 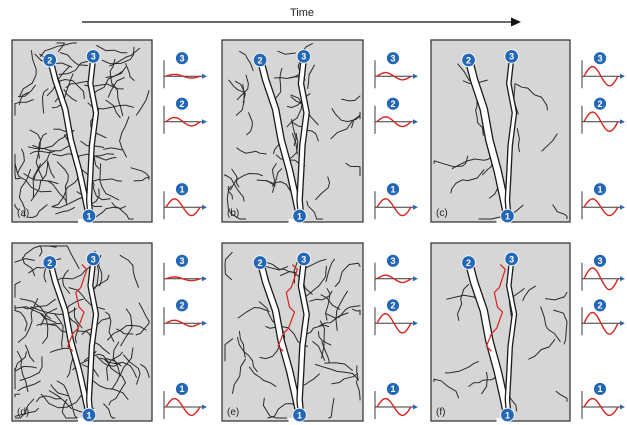 I want to click on main-channel-left-core, so click(x=280, y=338).